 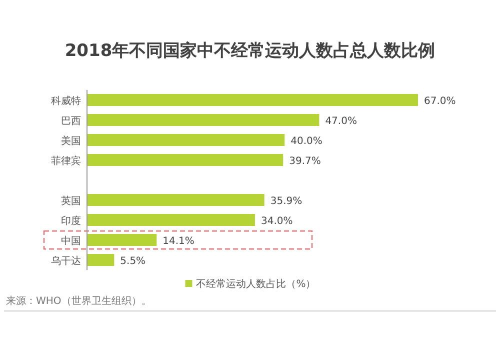 What do you see at coordinates (71, 221) in the screenshot?
I see `y-tick-label: 印度` at bounding box center [71, 221].